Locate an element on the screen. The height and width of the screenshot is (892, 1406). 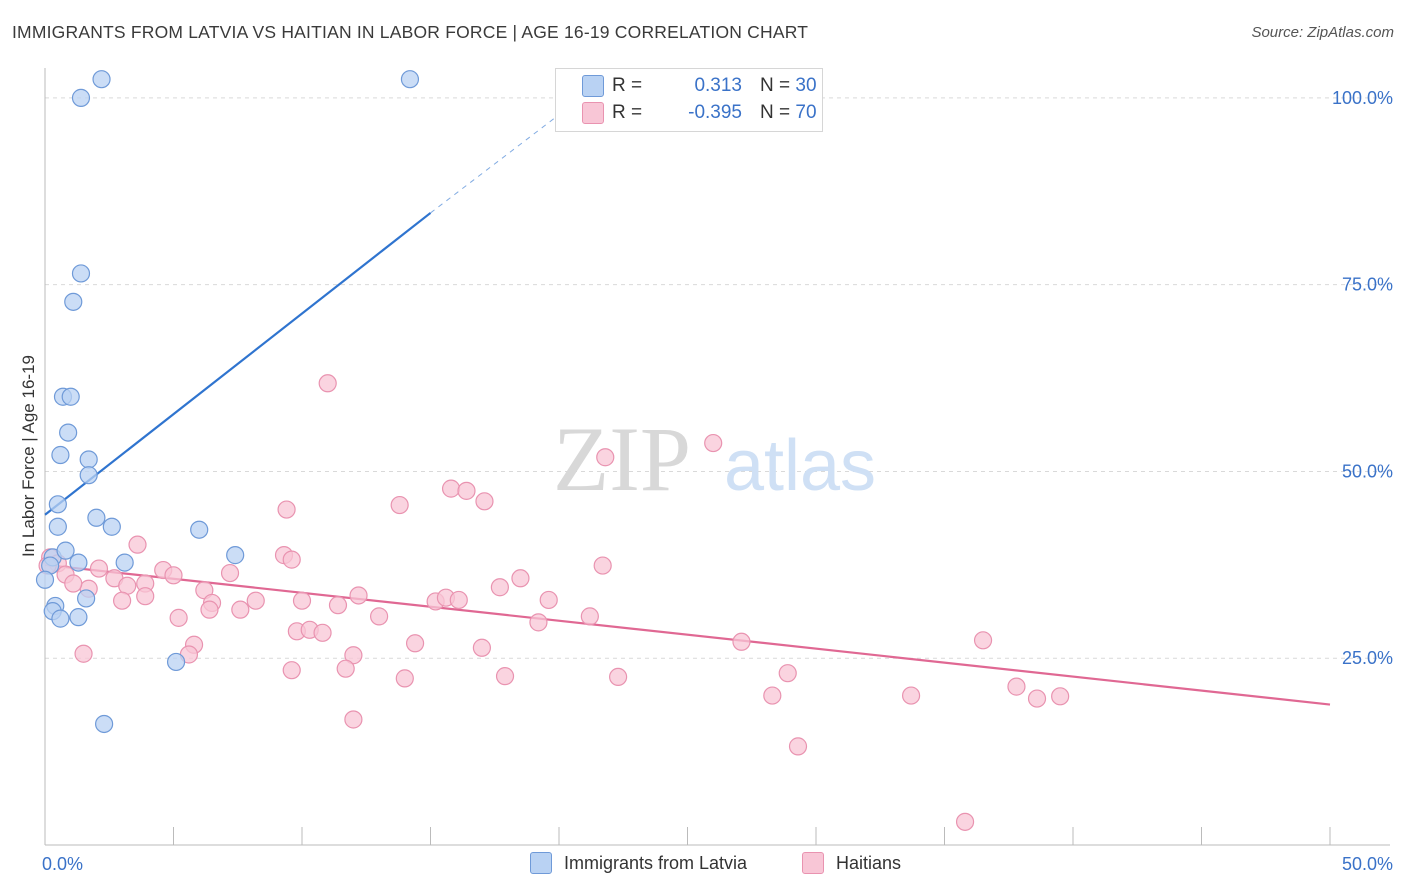
n-label-group: N = 70 is located at coordinates (788, 113).